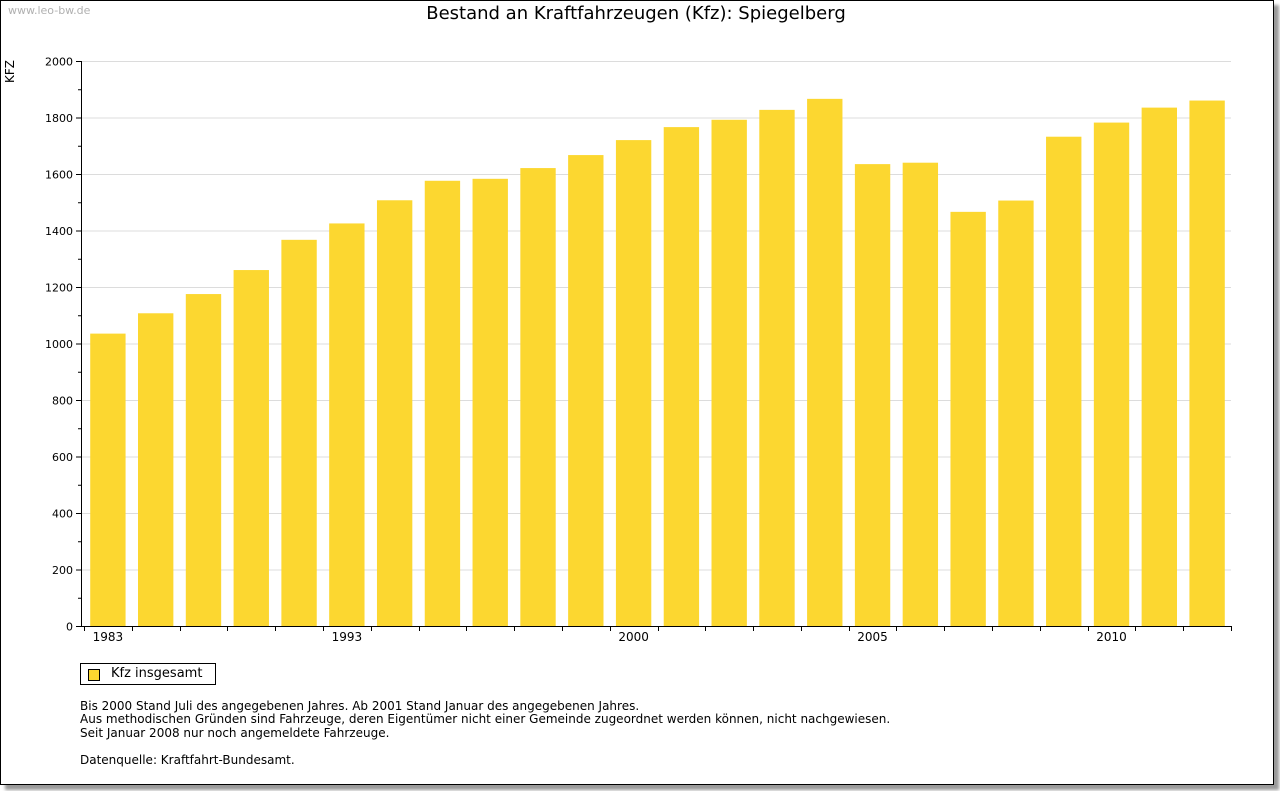  I want to click on y-tick-label: 400, so click(62, 514).